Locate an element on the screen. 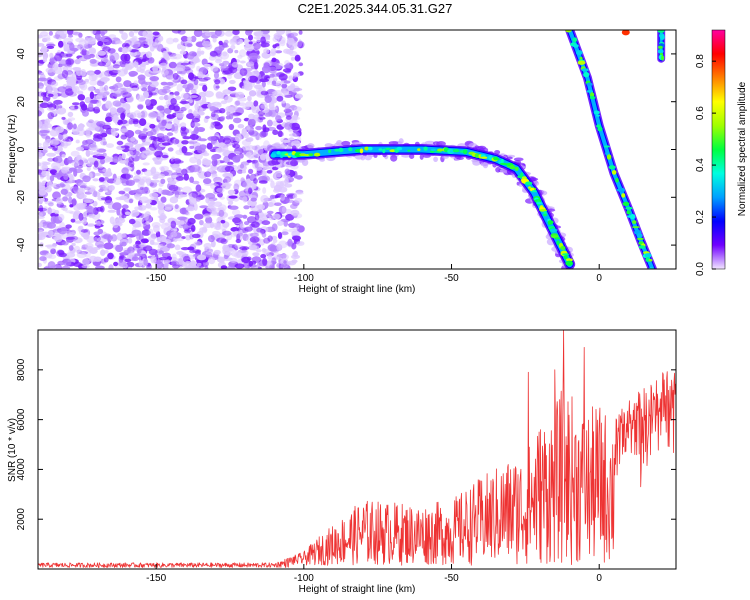 The width and height of the screenshot is (750, 600). steep-trace-hotspot is located at coordinates (586, 75).